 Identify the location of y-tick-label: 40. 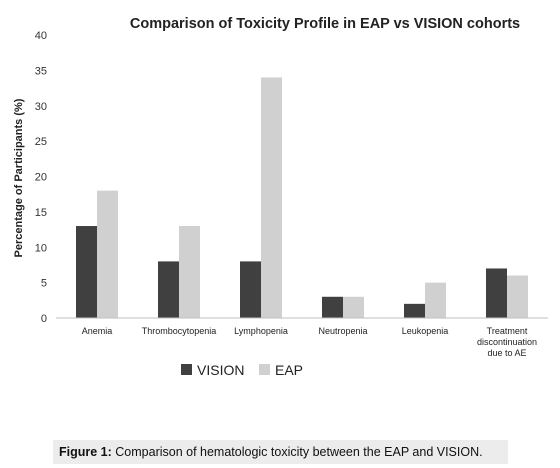
(41, 36).